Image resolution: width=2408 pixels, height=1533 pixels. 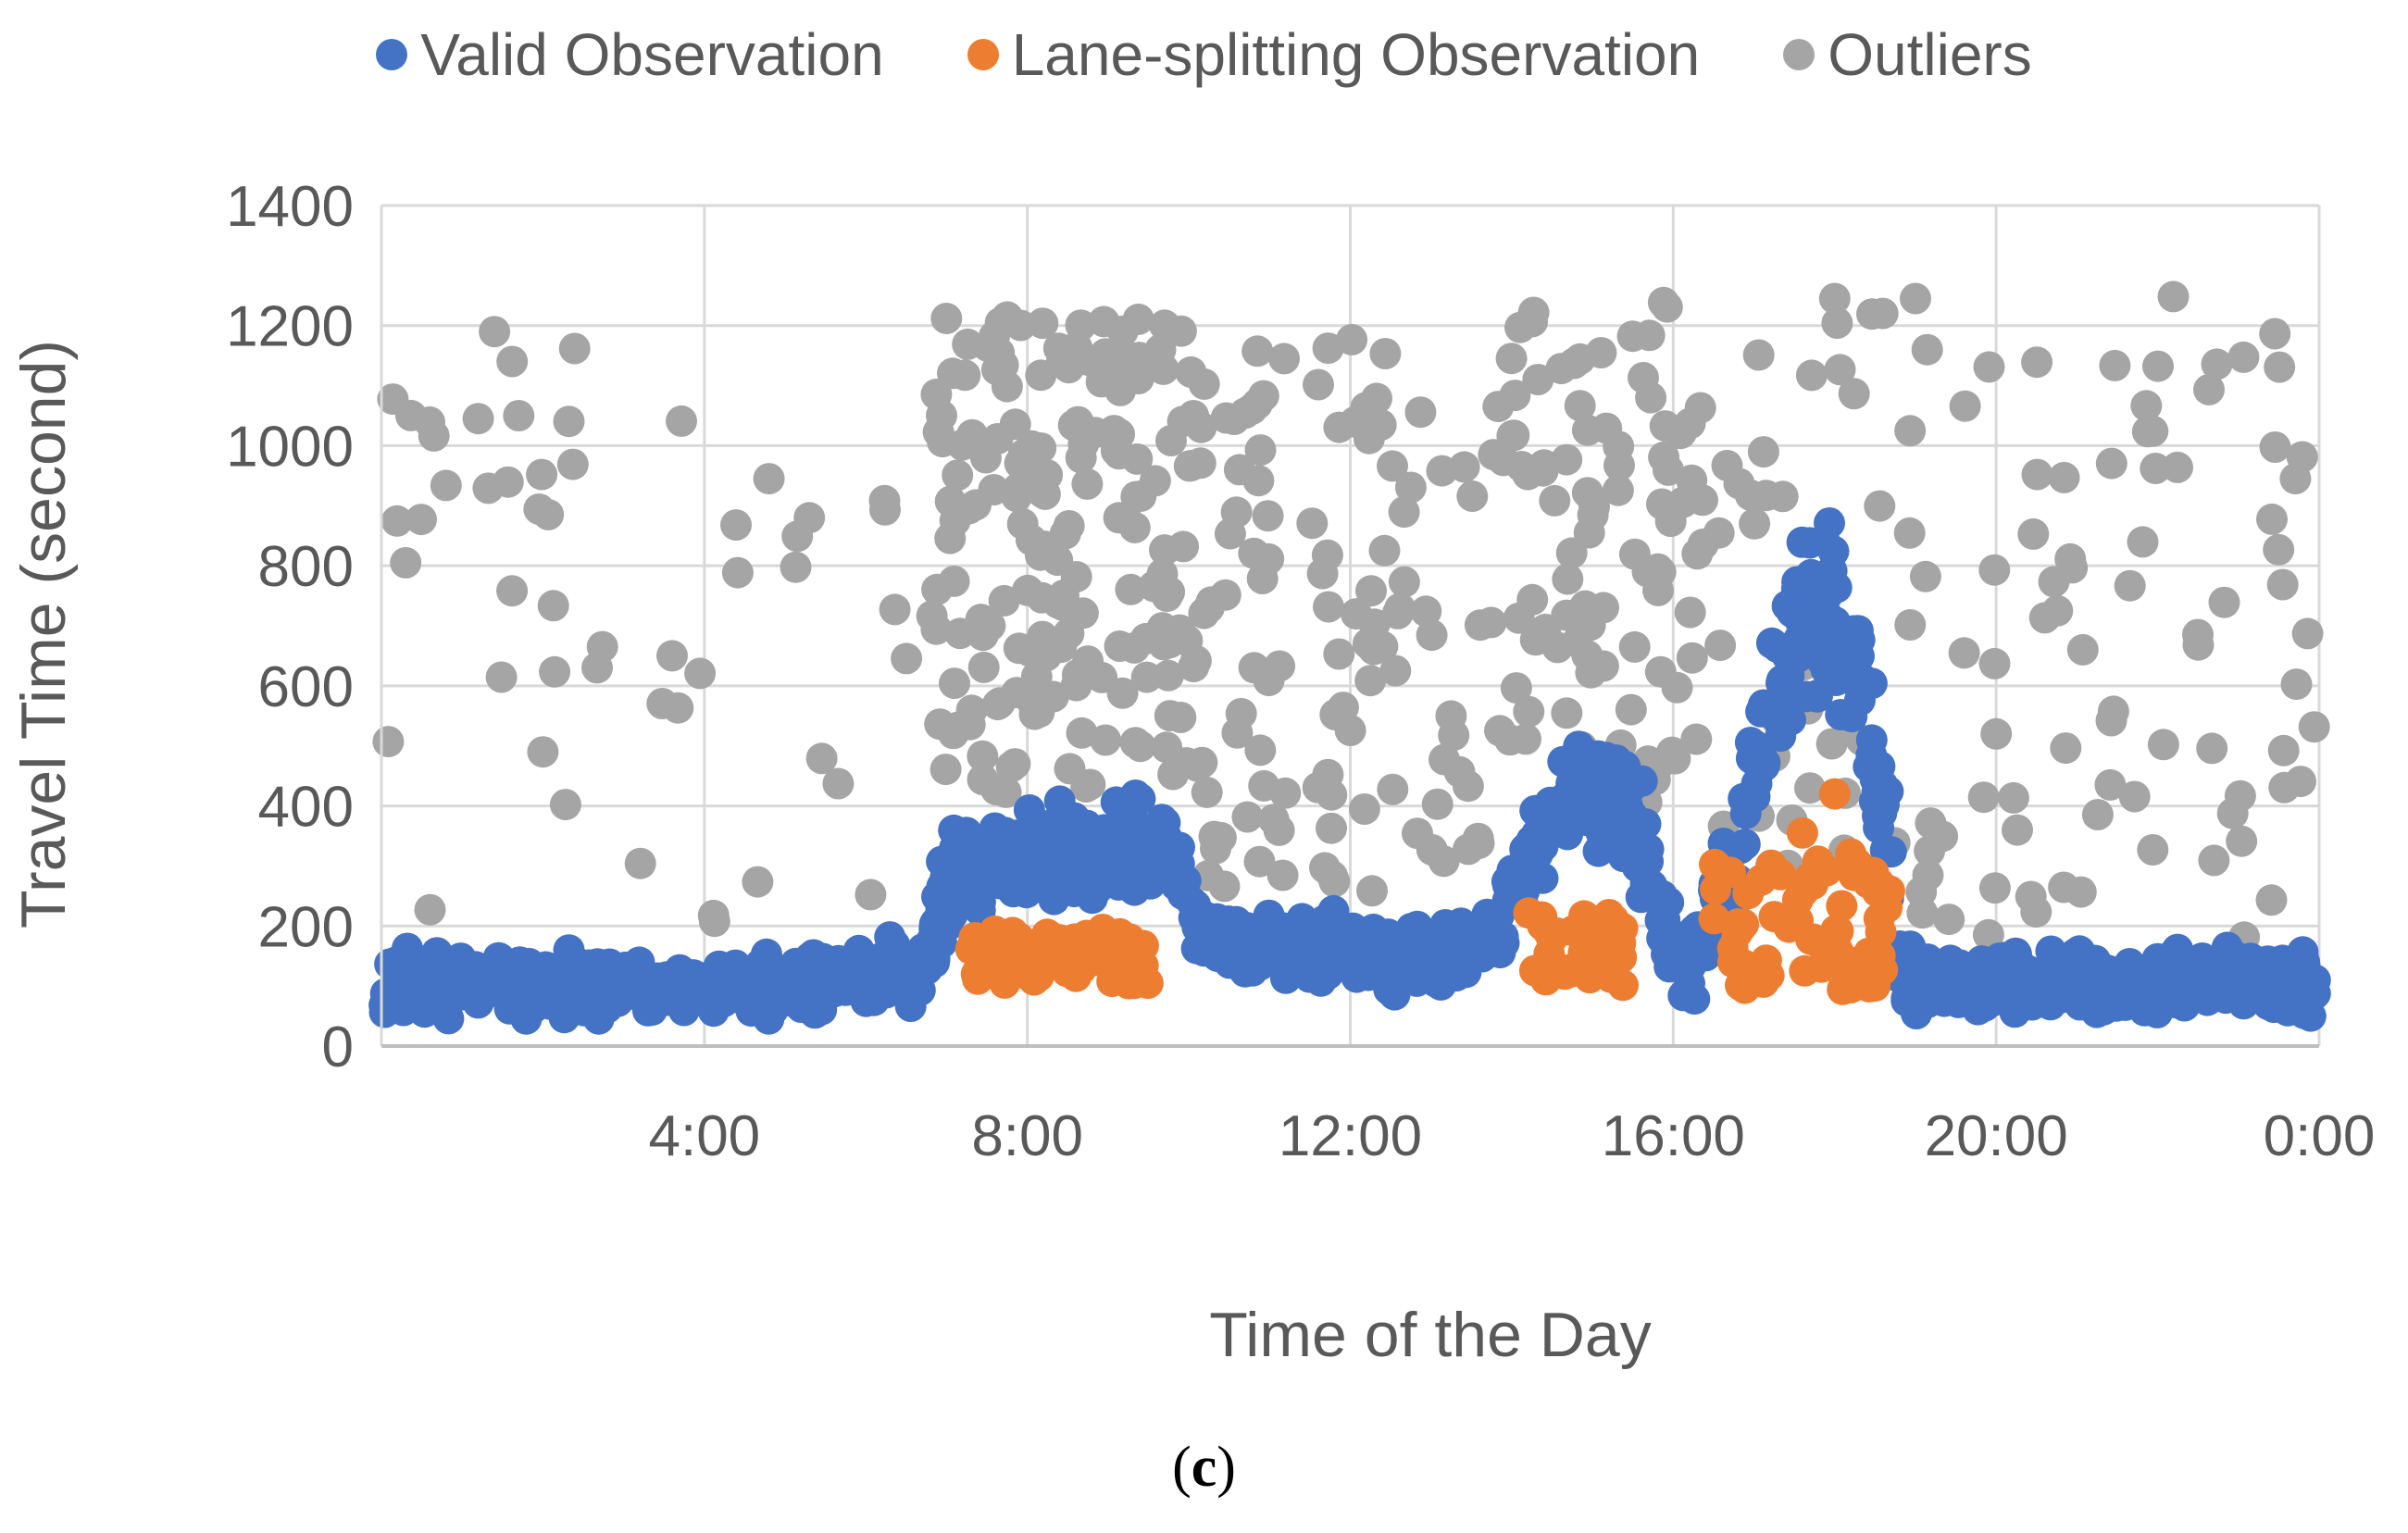 I want to click on caption-open-paren: (, so click(x=1182, y=1467).